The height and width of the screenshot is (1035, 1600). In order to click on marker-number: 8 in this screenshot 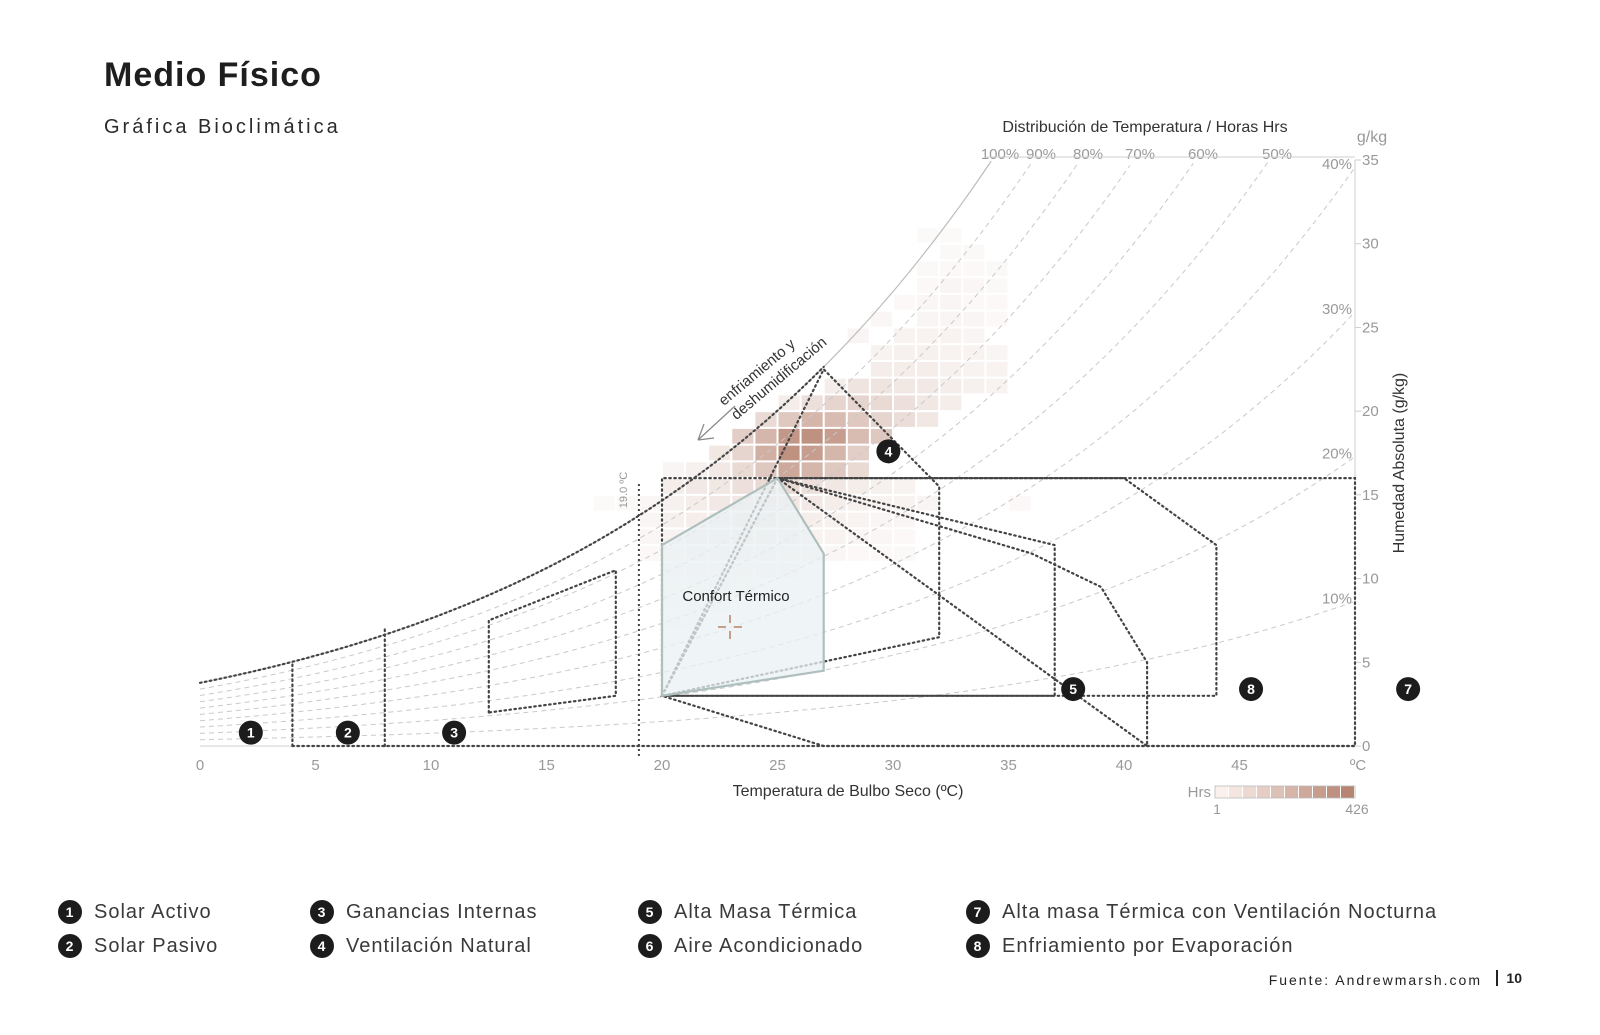, I will do `click(1251, 689)`.